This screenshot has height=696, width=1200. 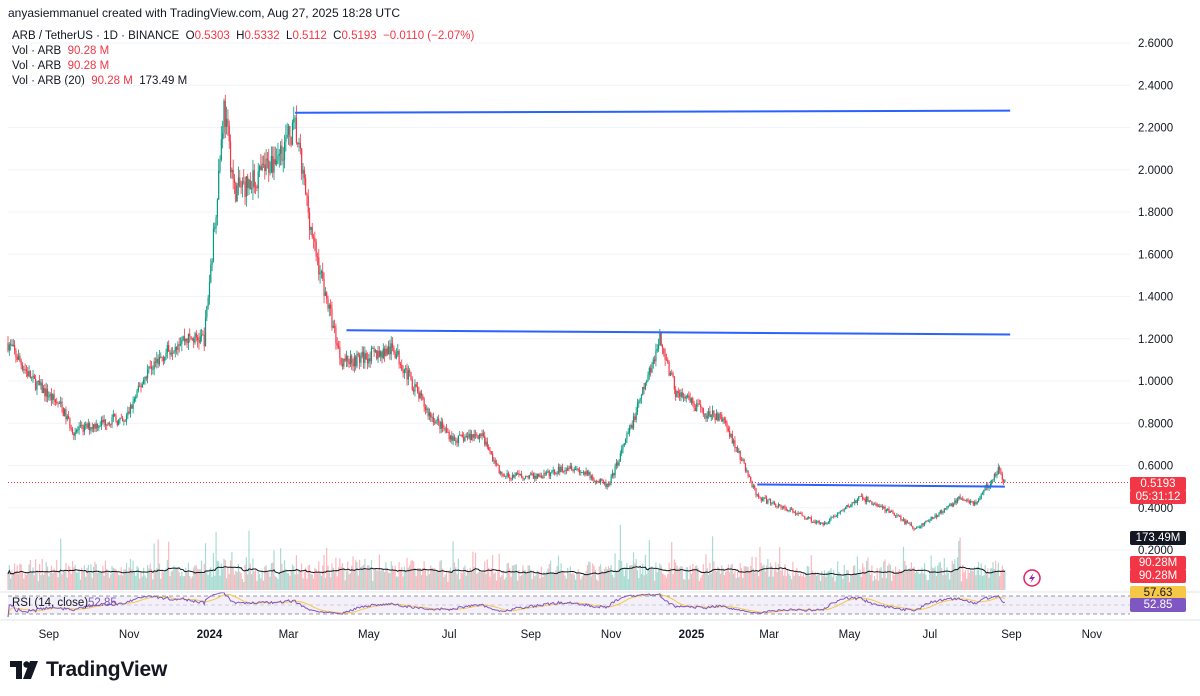 What do you see at coordinates (243, 51) in the screenshot?
I see `legend-vol1-row: Vol · ARB 90.28 M` at bounding box center [243, 51].